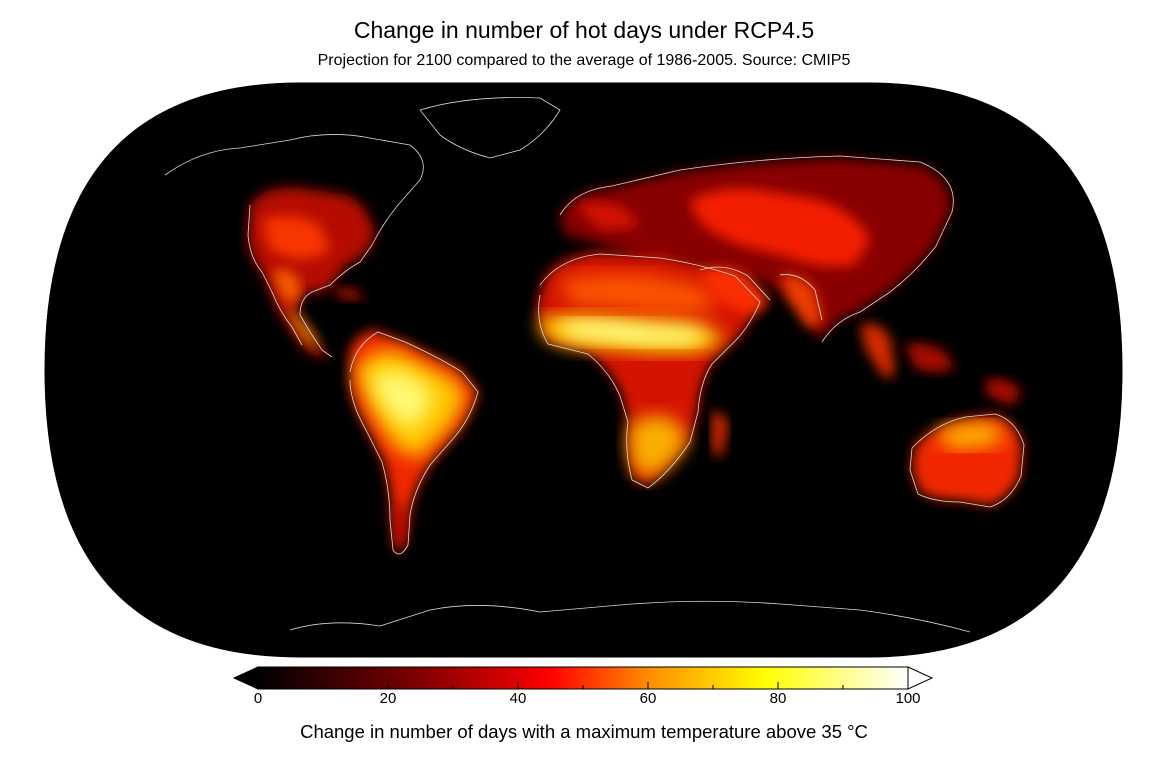  Describe the element at coordinates (756, 249) in the screenshot. I see `coastline-eurasia` at that location.